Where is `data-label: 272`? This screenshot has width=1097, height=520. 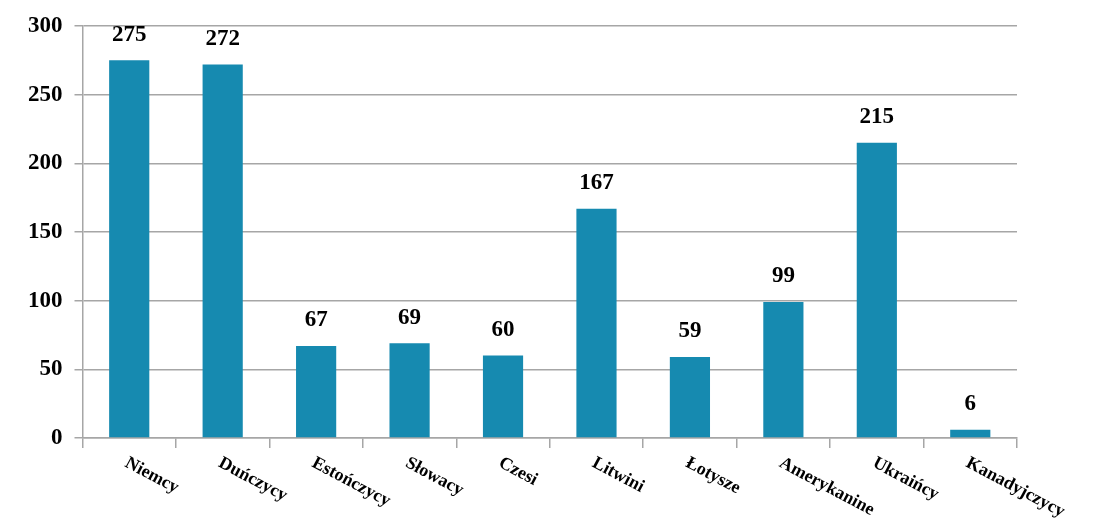
data-label: 272 is located at coordinates (222, 37).